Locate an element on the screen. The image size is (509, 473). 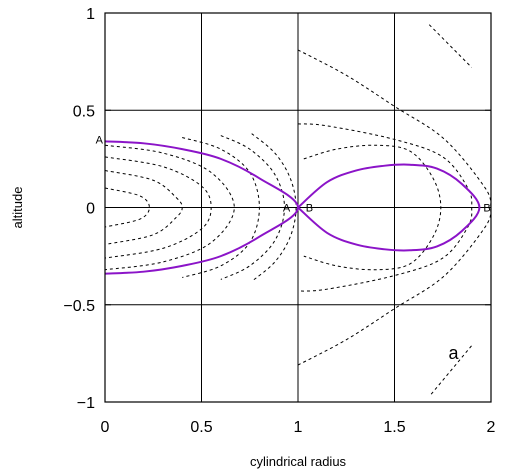
y-tick-label: −0.5 is located at coordinates (79, 306).